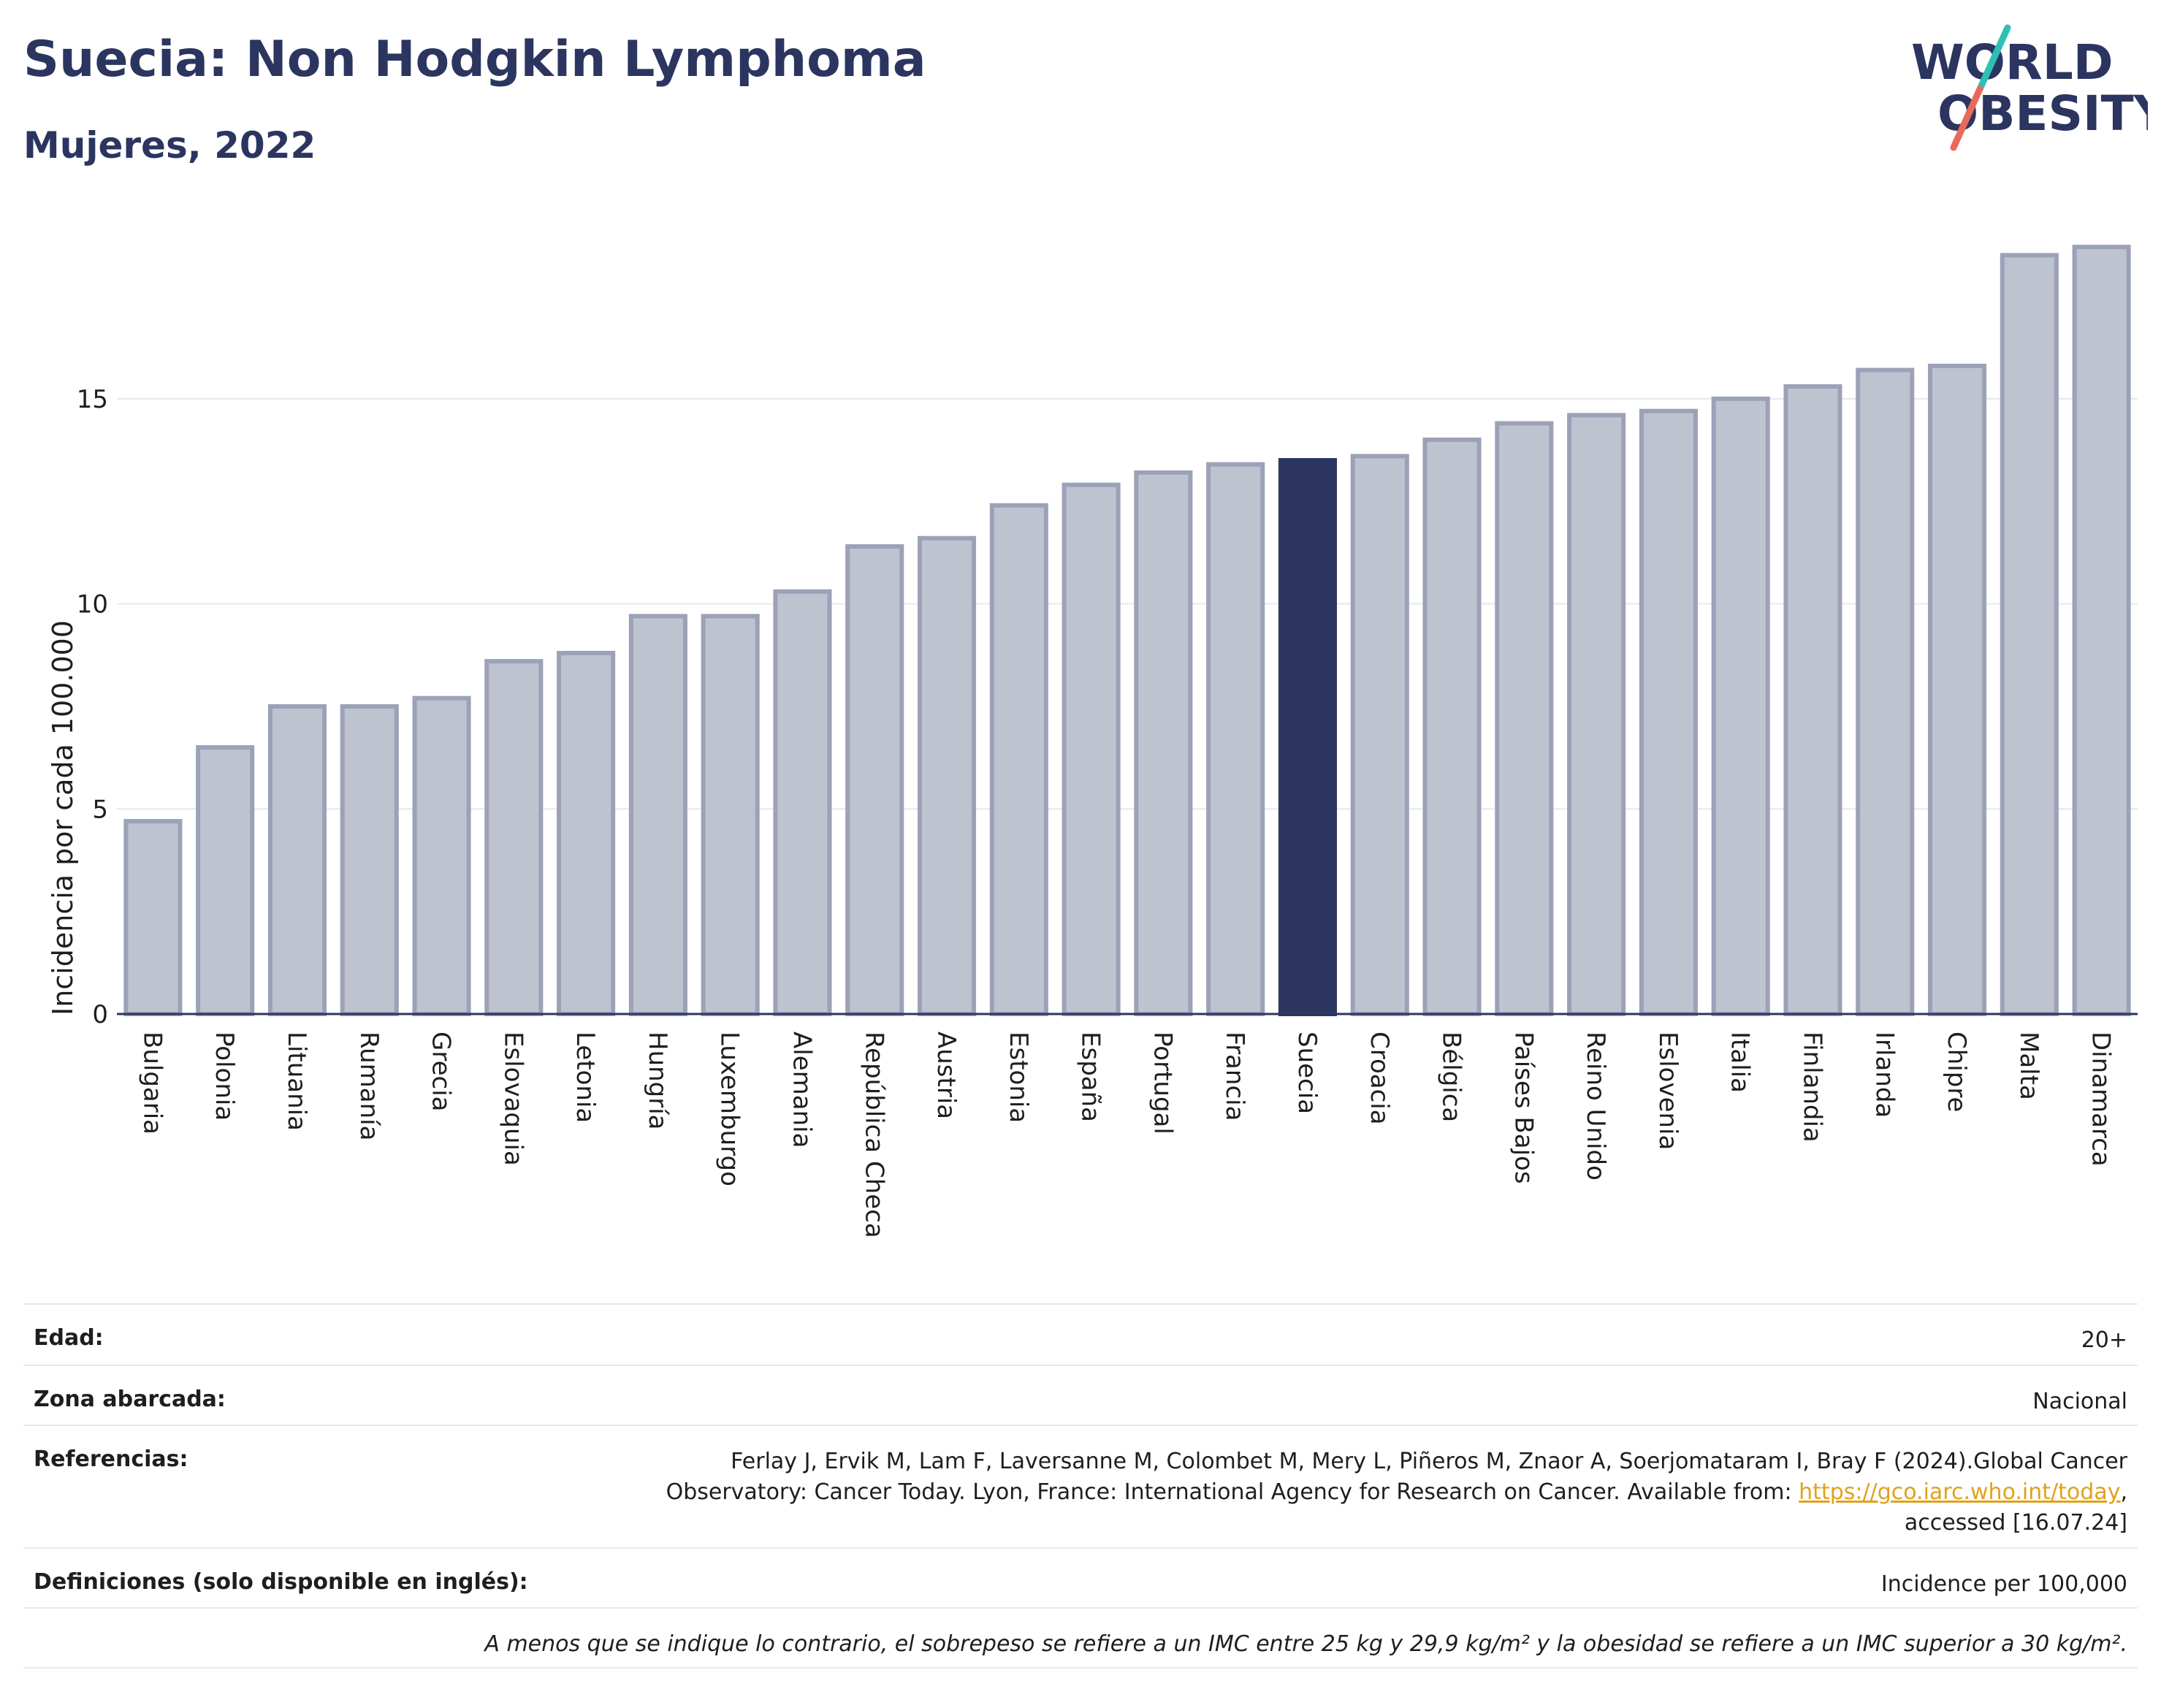  Describe the element at coordinates (442, 855) in the screenshot. I see `bar-grecia` at that location.